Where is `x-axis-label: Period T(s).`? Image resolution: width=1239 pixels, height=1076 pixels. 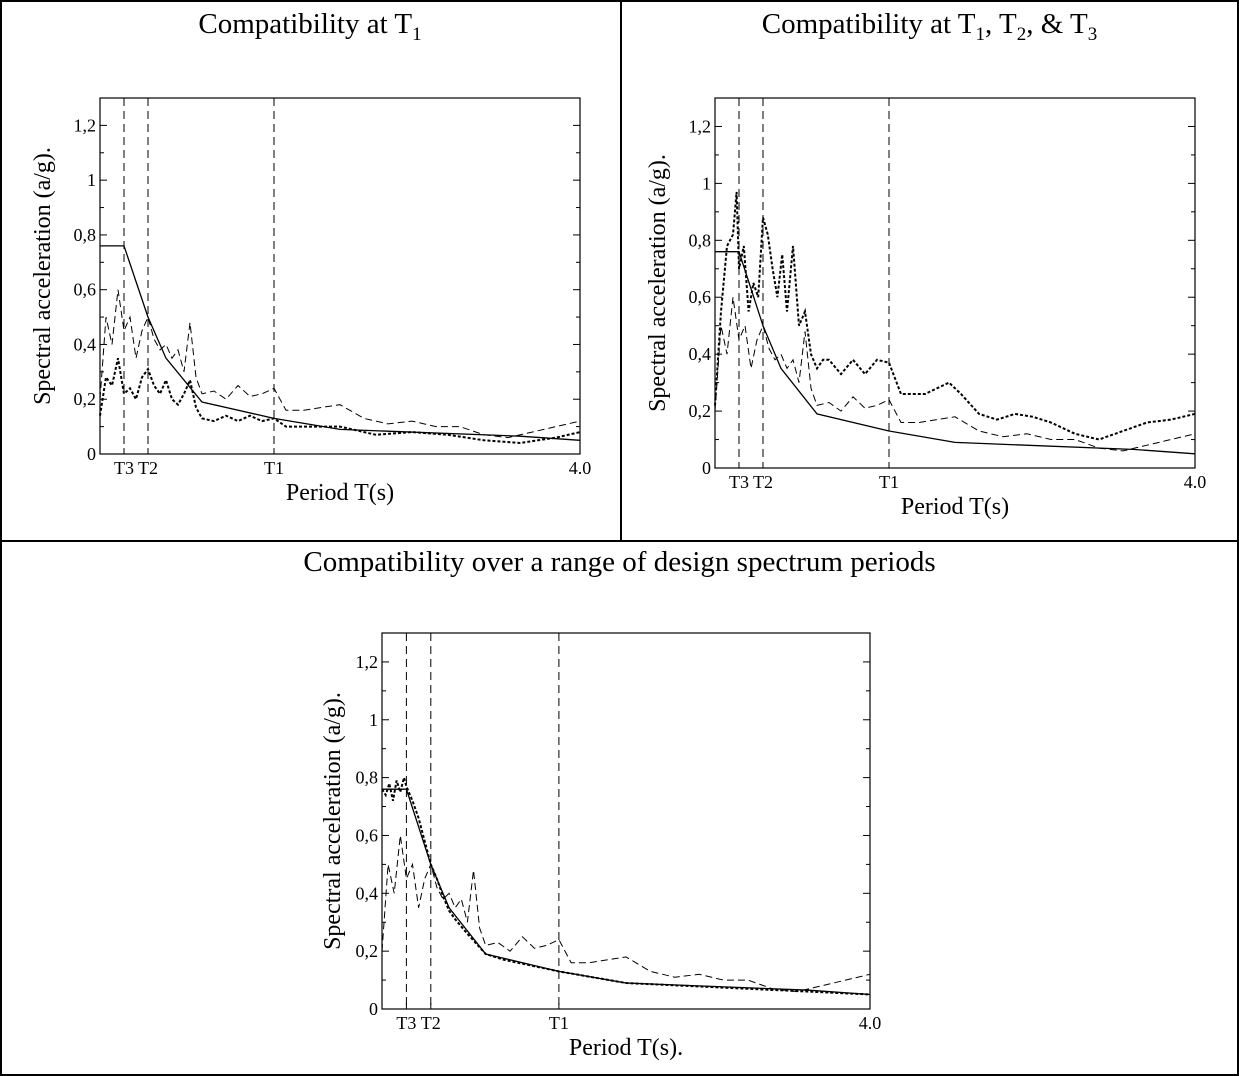 x-axis-label: Period T(s). is located at coordinates (626, 1048).